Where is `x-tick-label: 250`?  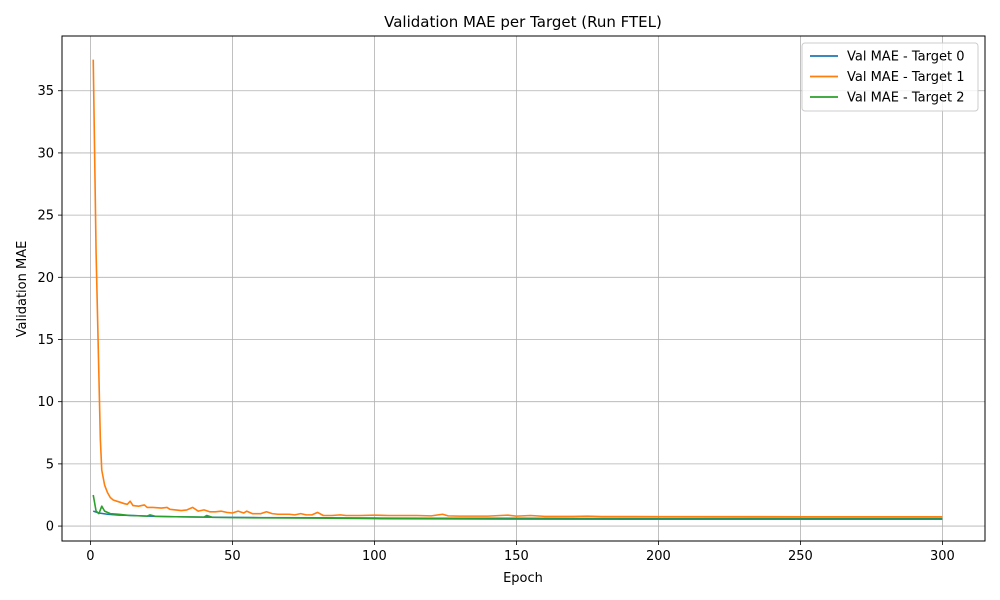 x-tick-label: 250 is located at coordinates (800, 556).